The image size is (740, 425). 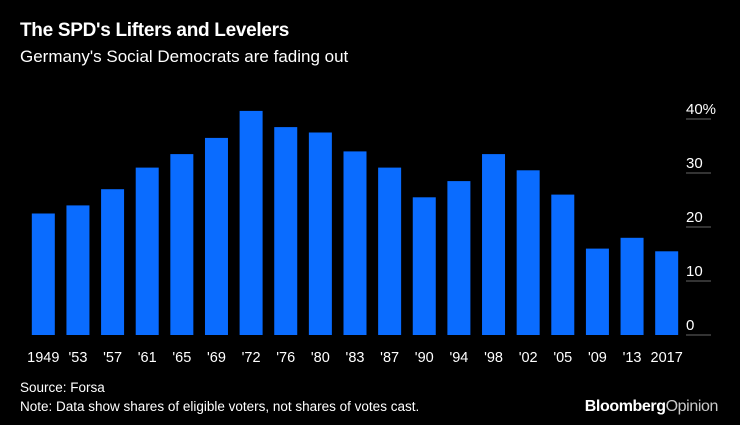 I want to click on x-tick-label: '76, so click(x=285, y=358).